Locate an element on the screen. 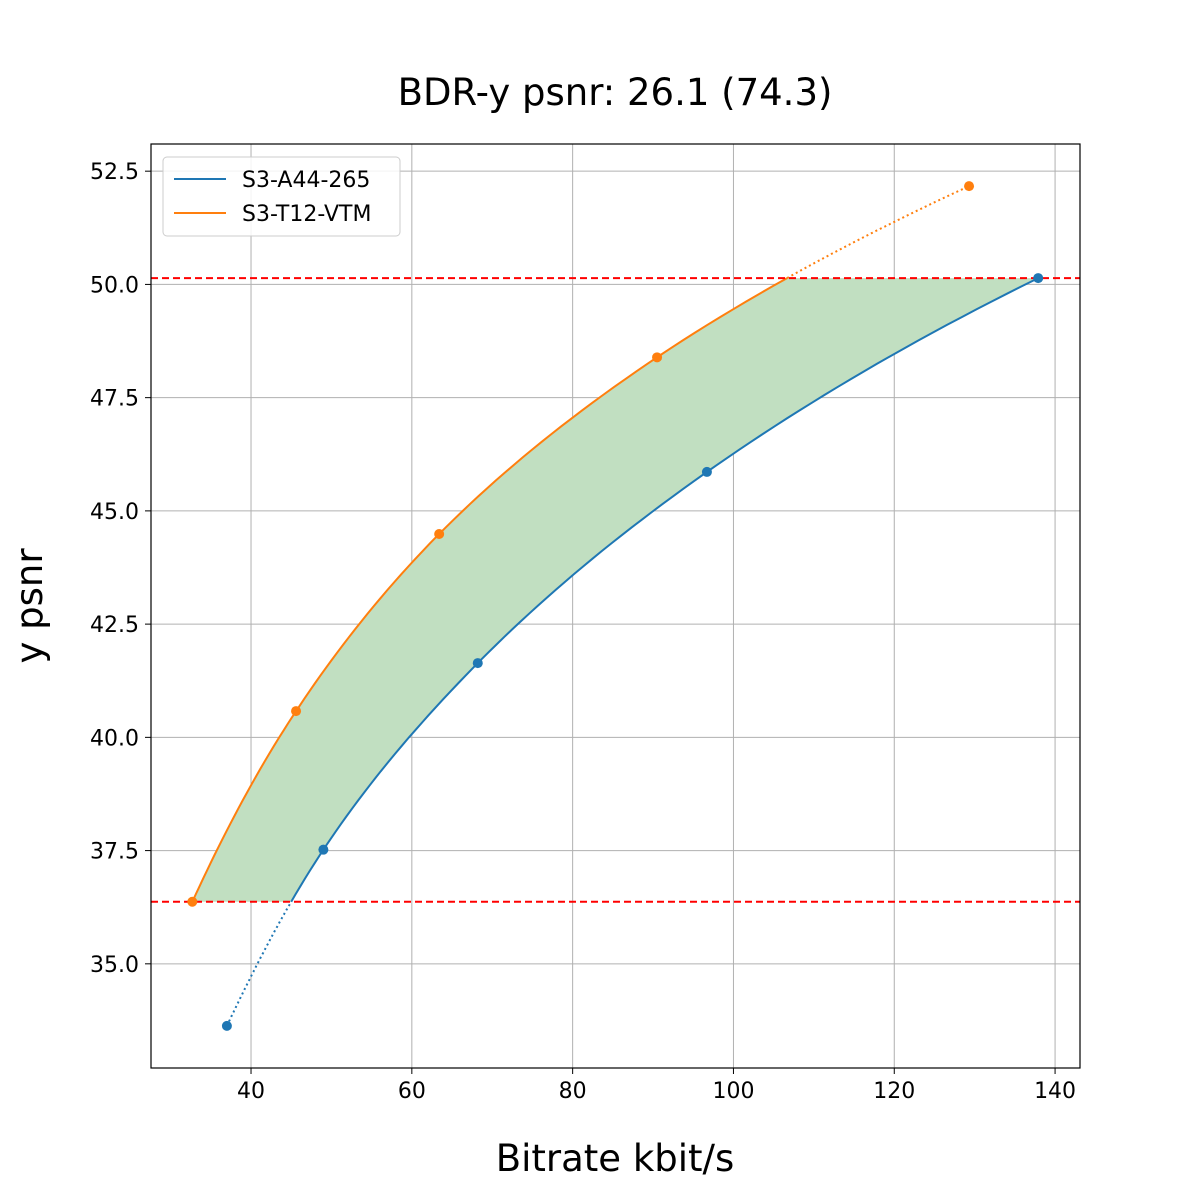 Image resolution: width=1200 pixels, height=1200 pixels. legend-box is located at coordinates (281, 196).